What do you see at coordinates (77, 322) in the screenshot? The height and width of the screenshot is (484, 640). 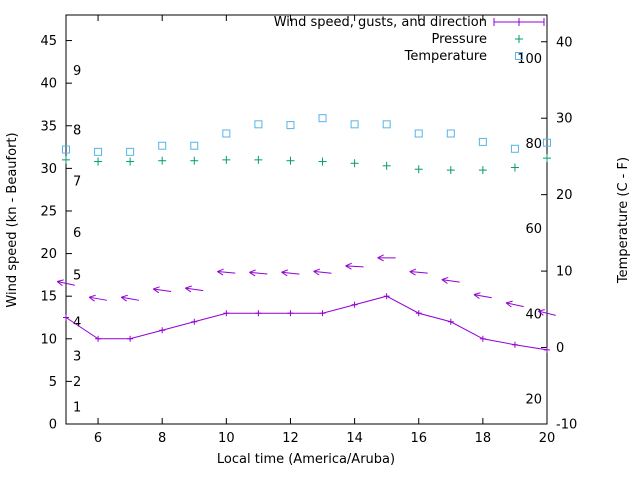 I see `svg-text: 4` at bounding box center [77, 322].